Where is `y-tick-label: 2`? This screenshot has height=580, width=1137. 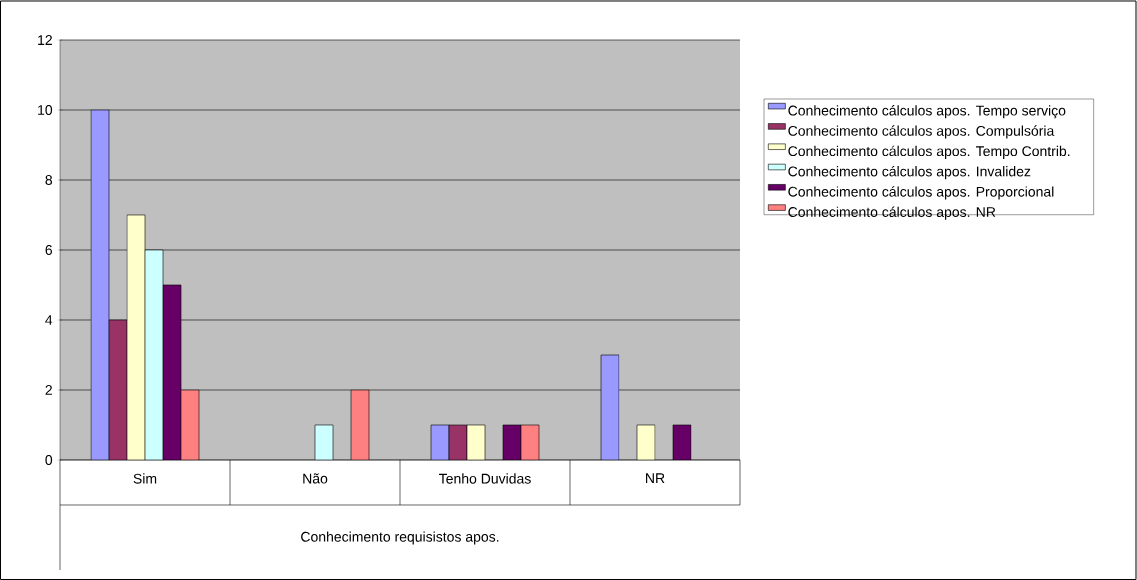 y-tick-label: 2 is located at coordinates (48, 390).